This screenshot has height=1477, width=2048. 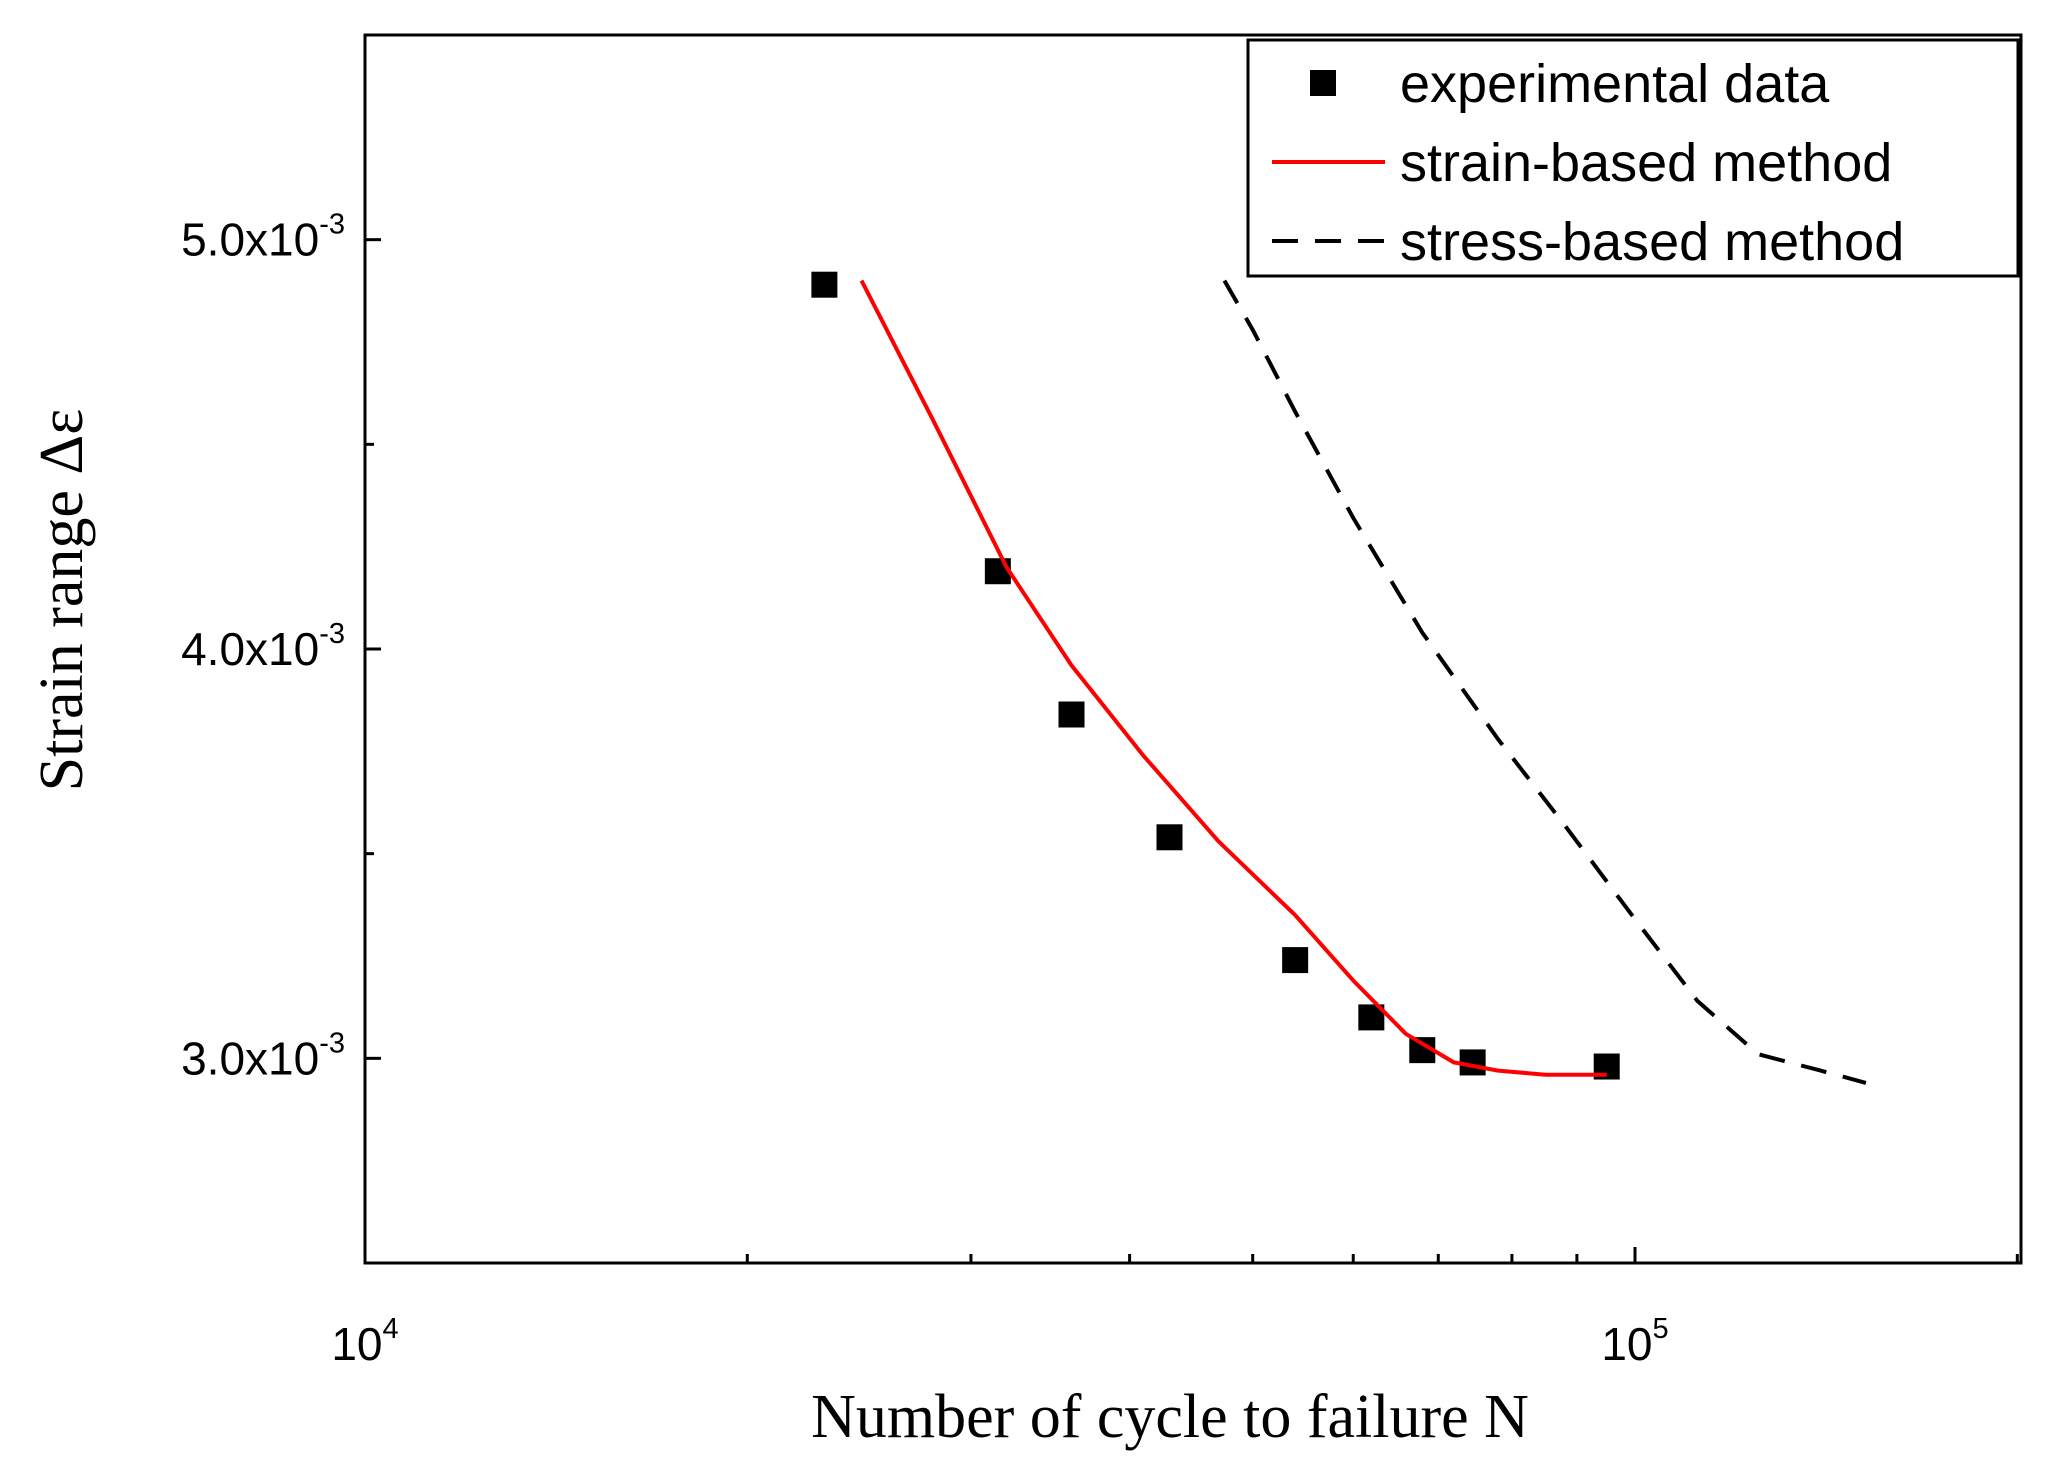 What do you see at coordinates (1652, 242) in the screenshot?
I see `legend-label: stress-based method` at bounding box center [1652, 242].